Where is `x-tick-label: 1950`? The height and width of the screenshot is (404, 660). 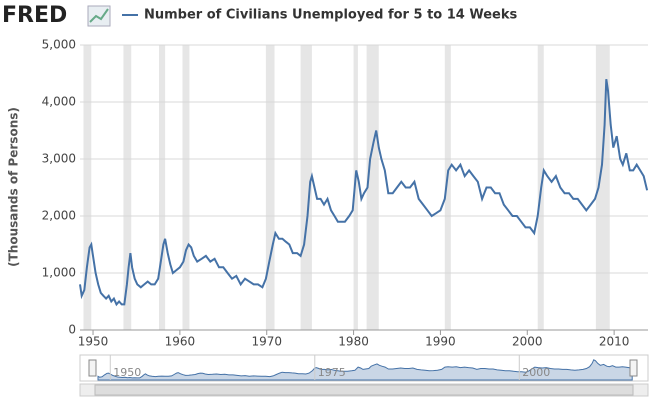
x-tick-label: 1950 is located at coordinates (93, 342).